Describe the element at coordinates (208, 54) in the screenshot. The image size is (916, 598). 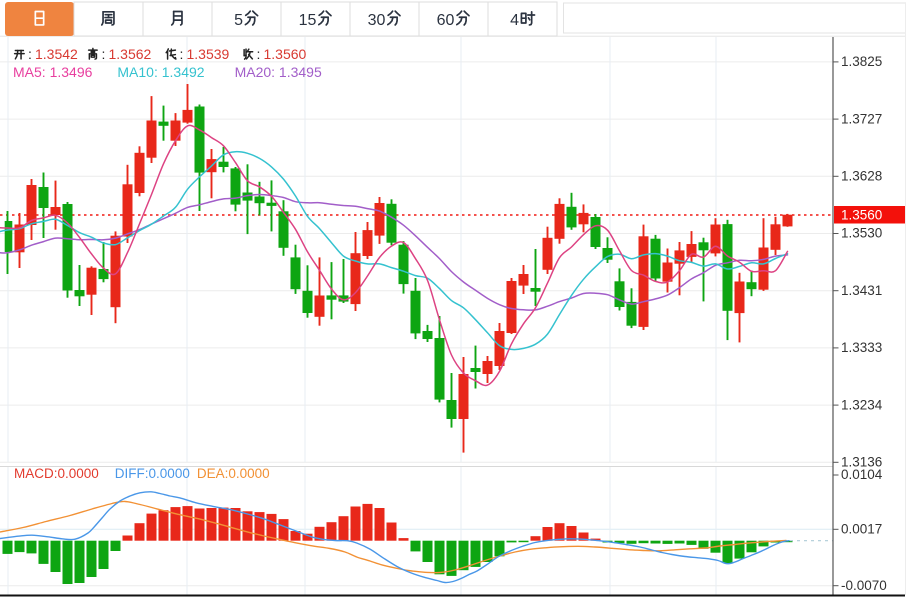
I see `svg-text: 1.3539` at that location.